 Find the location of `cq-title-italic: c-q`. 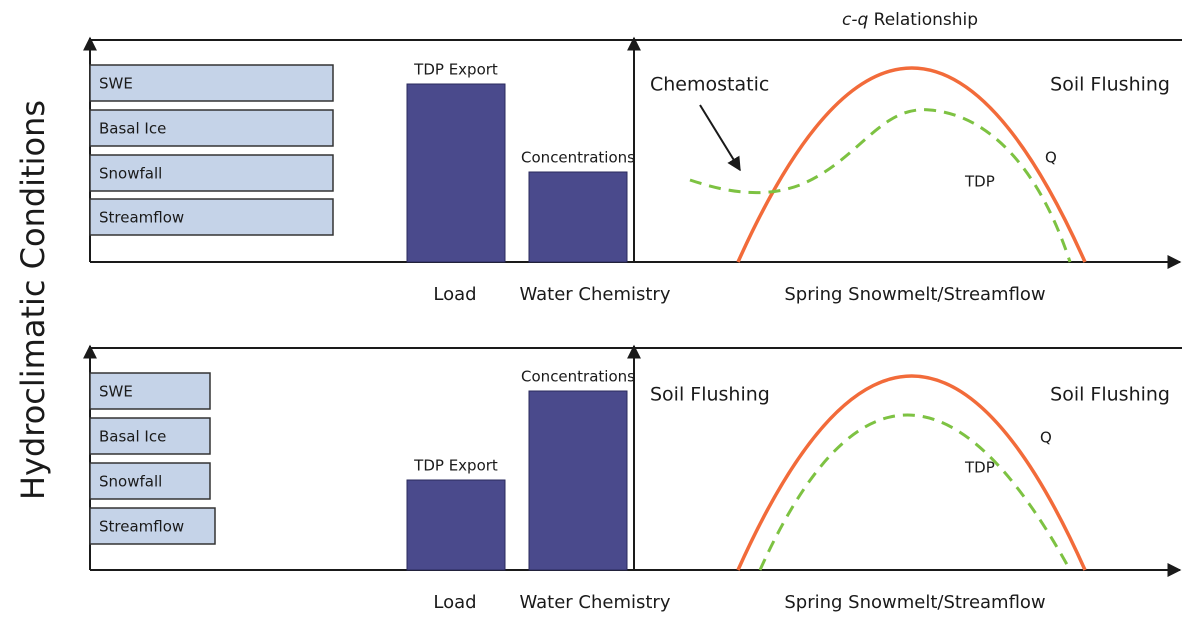

cq-title-italic: c-q is located at coordinates (855, 20).